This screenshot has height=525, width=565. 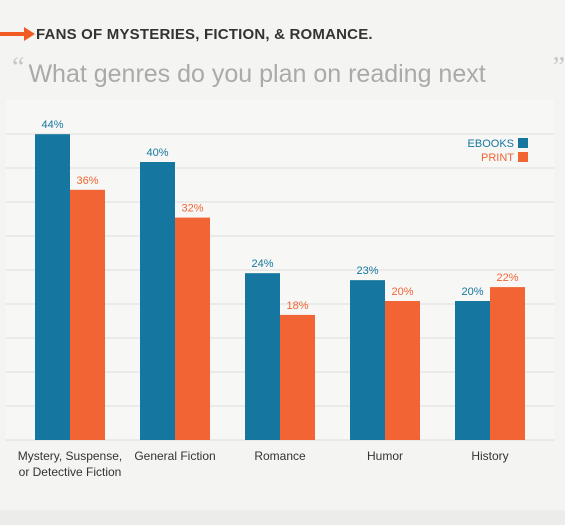 I want to click on open-quote: “, so click(x=18, y=67).